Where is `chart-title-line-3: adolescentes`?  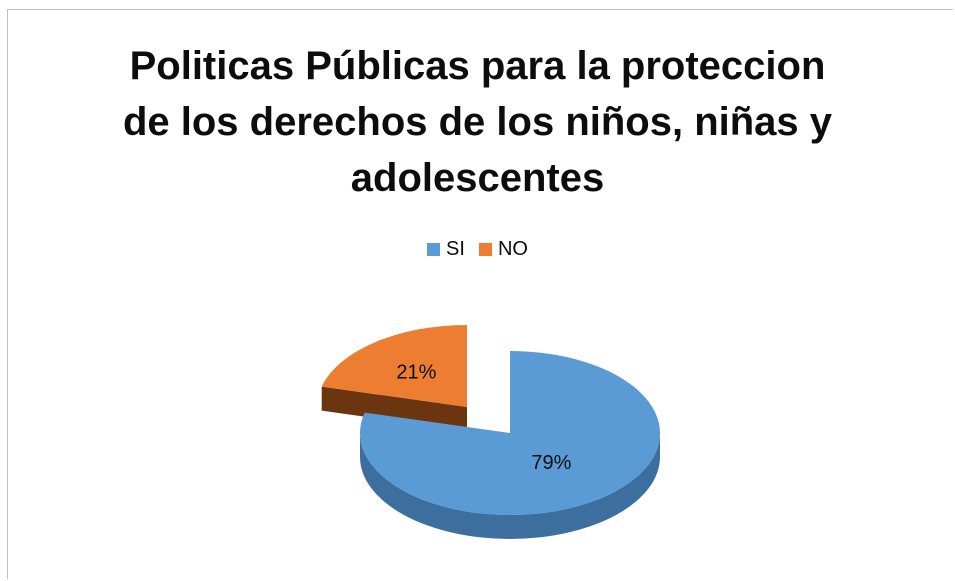 chart-title-line-3: adolescentes is located at coordinates (477, 178).